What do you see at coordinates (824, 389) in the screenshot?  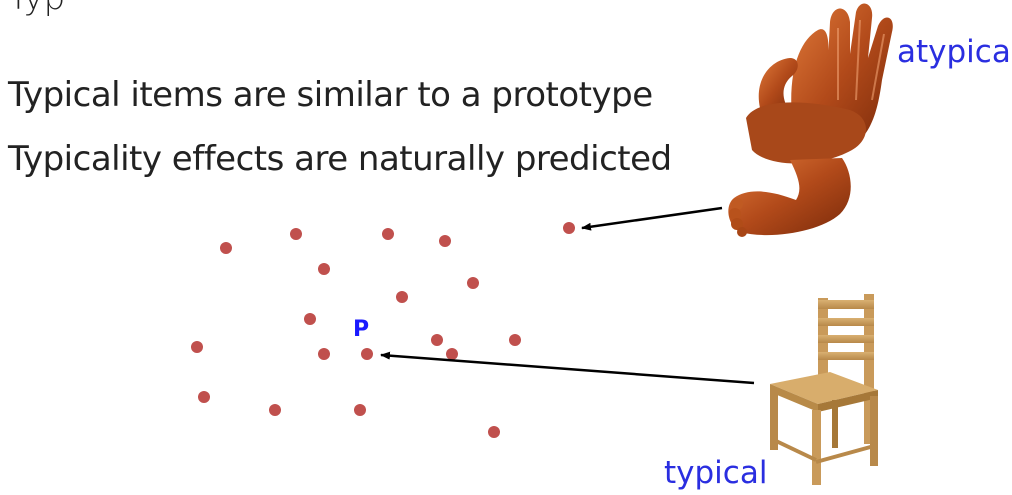 I see `wooden-chair-icon` at bounding box center [824, 389].